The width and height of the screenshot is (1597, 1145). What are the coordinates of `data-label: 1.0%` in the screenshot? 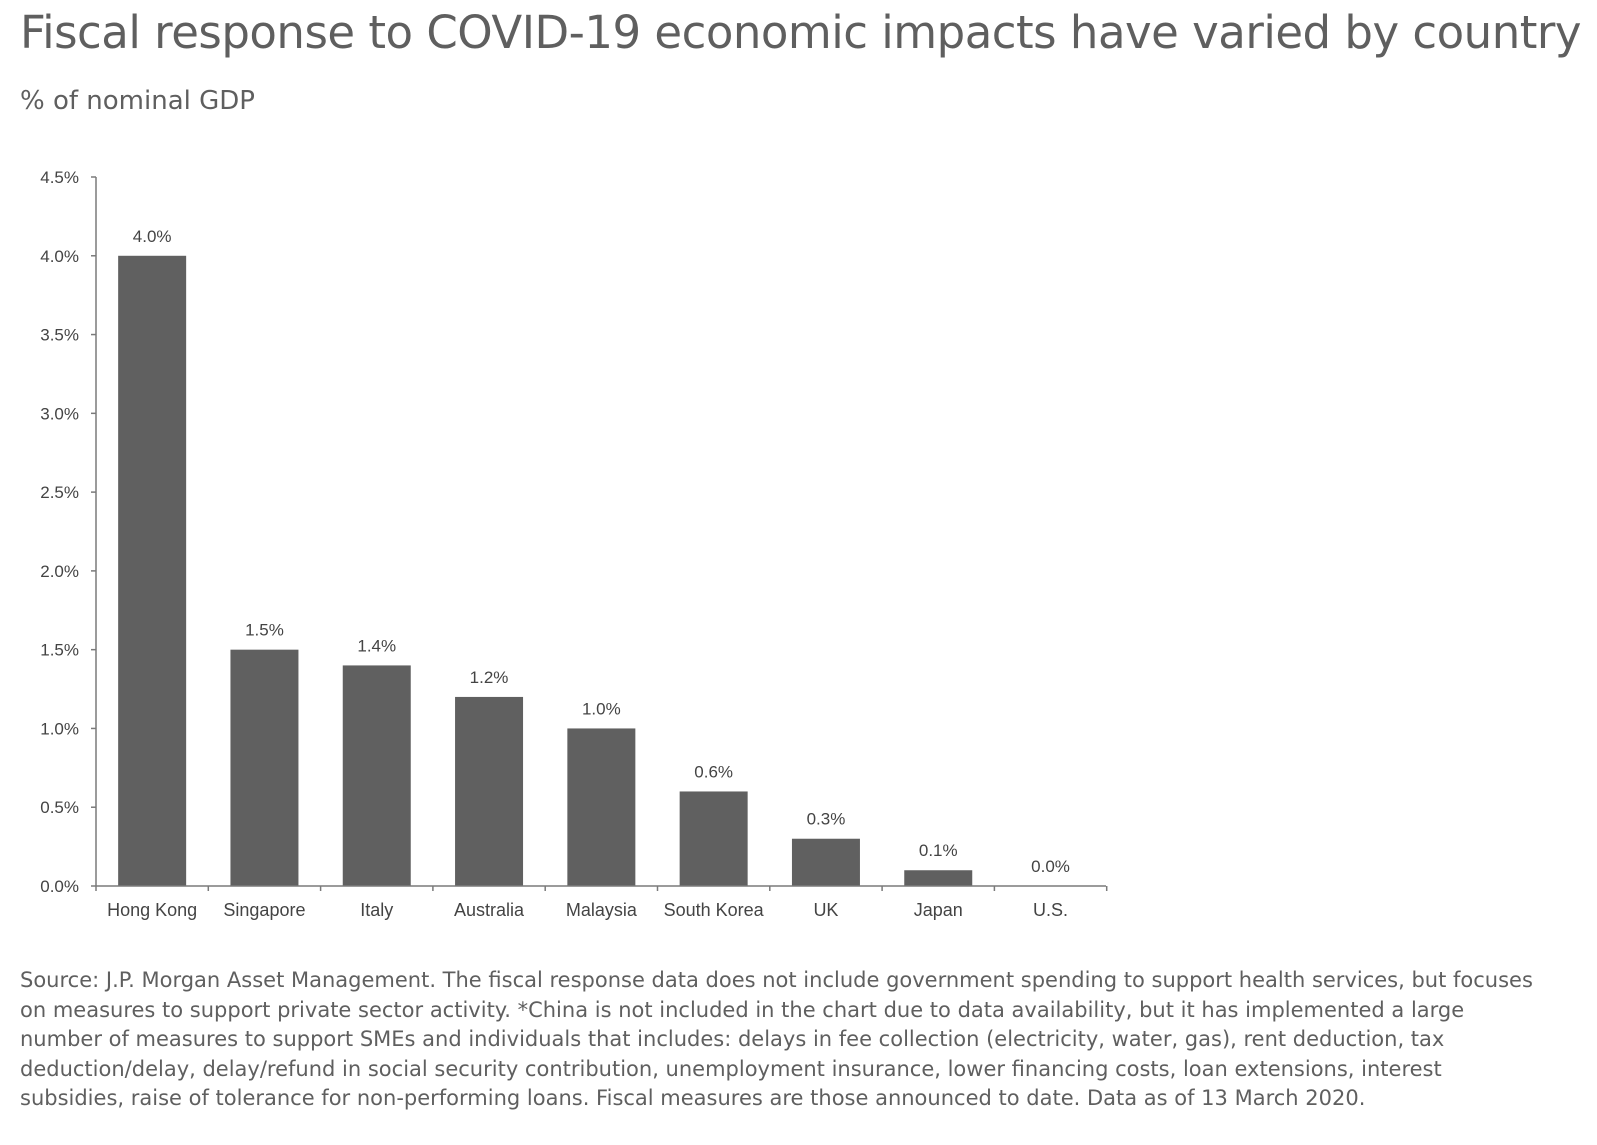 It's located at (601, 708).